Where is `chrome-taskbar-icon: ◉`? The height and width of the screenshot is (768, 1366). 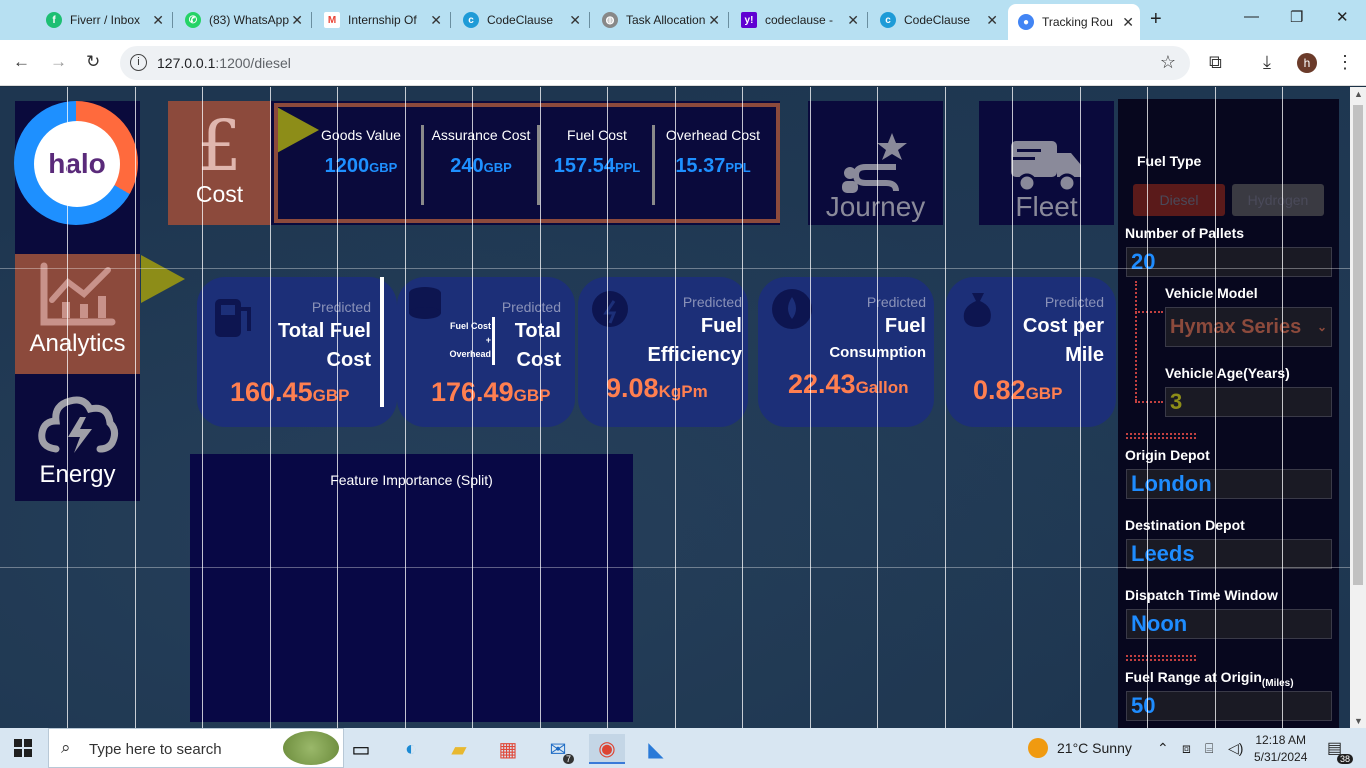
chrome-taskbar-icon: ◉ is located at coordinates (607, 749).